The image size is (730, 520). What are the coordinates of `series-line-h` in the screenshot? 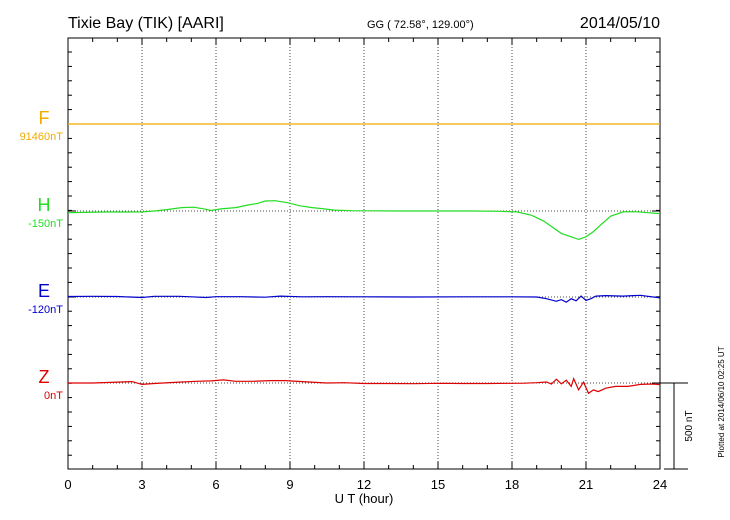 It's located at (364, 220).